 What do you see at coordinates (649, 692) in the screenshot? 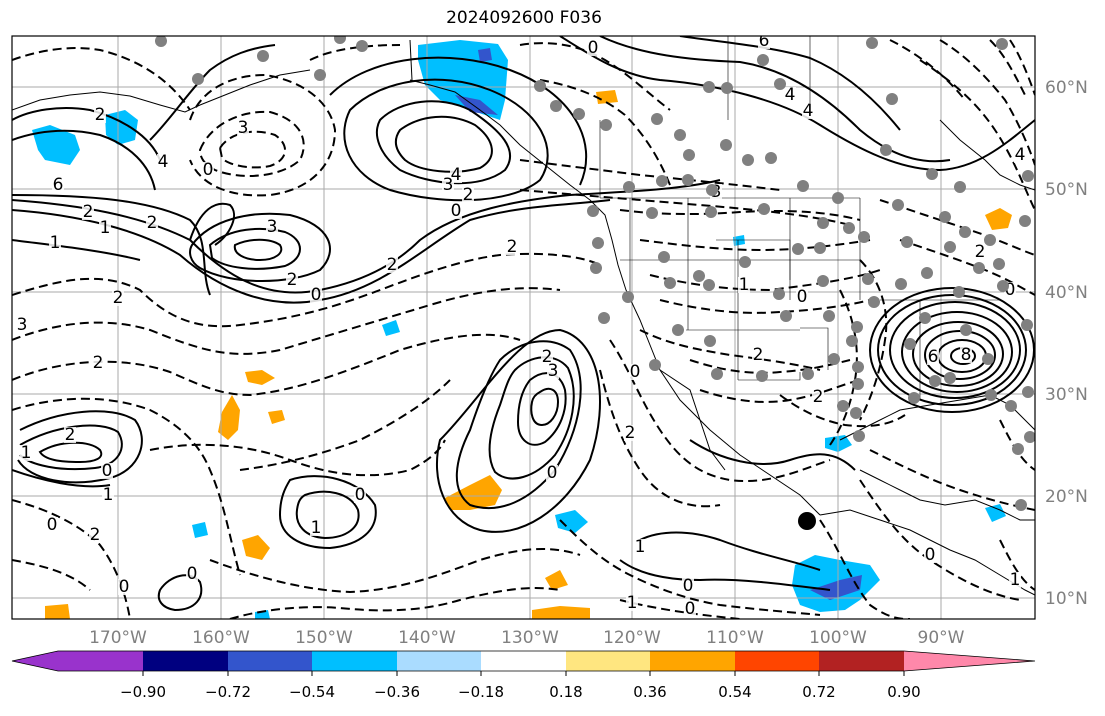
I see `colorbar-tick-label: 0.36` at bounding box center [649, 692].